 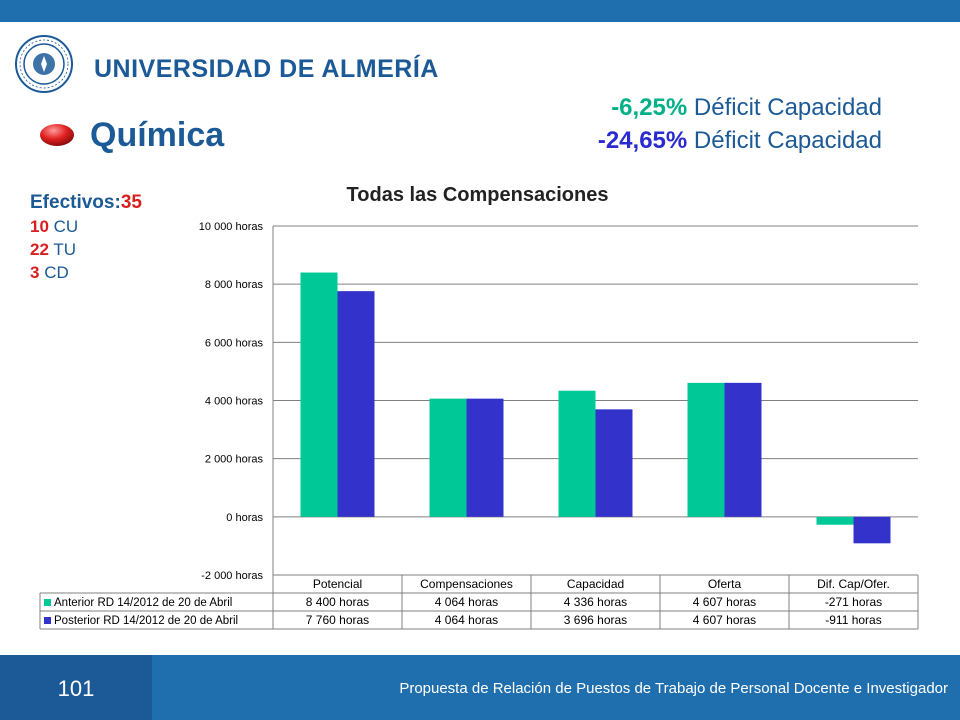 What do you see at coordinates (595, 620) in the screenshot?
I see `data-label: 3 696 horas` at bounding box center [595, 620].